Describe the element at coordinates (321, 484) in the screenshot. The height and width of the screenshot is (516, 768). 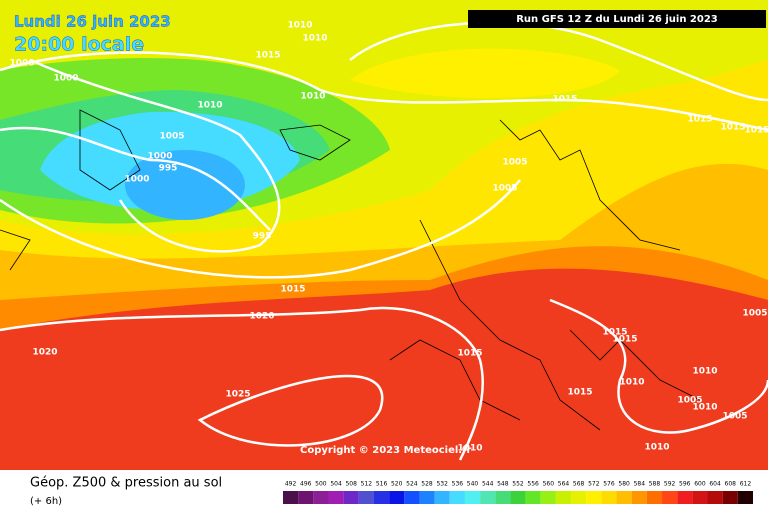
I see `scale-label: 500` at that location.